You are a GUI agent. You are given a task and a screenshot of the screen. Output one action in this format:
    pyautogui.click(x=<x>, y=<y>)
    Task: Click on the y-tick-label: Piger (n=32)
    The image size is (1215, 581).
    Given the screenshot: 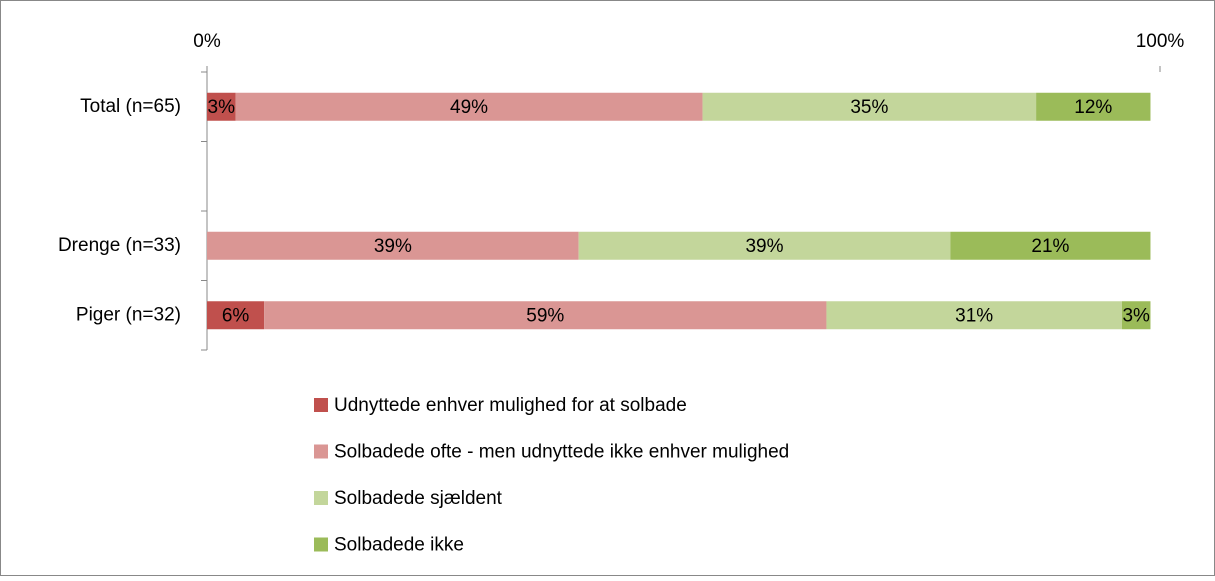 What is the action you would take?
    pyautogui.click(x=128, y=314)
    